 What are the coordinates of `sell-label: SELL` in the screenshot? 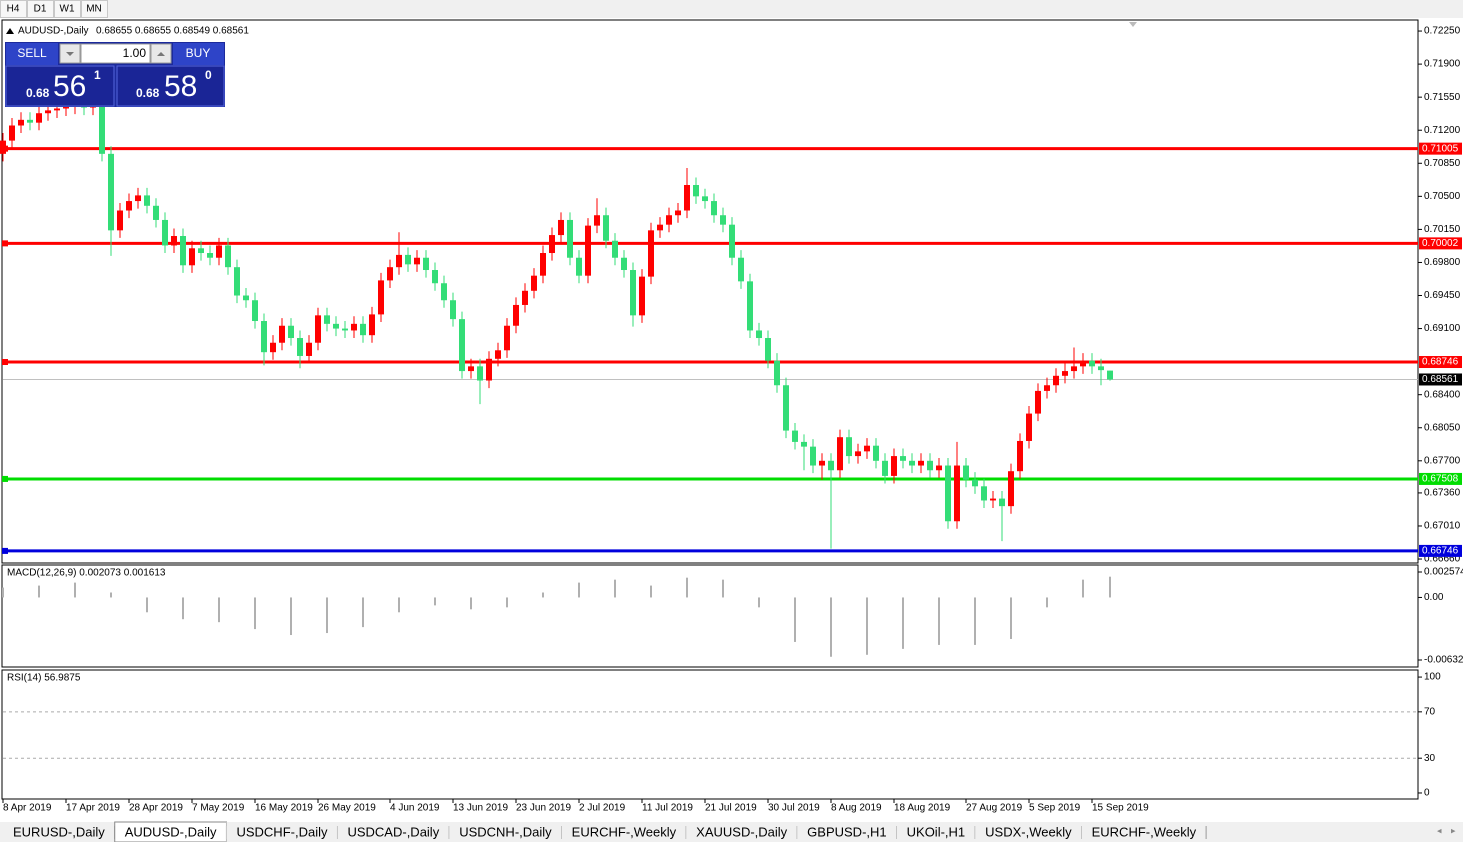 It's located at (32, 53).